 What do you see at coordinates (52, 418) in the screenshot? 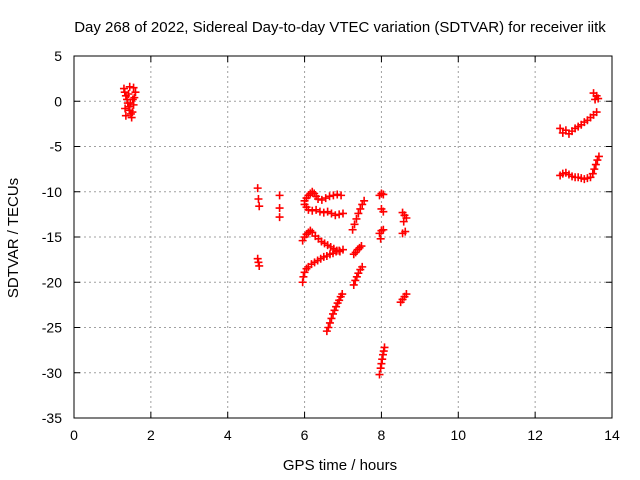
I see `y-tick-label: -35` at bounding box center [52, 418].